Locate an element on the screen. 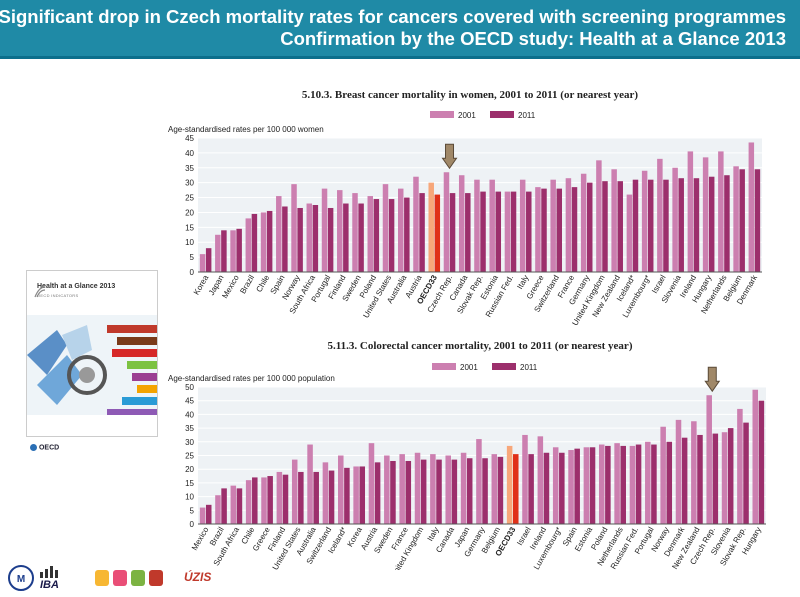 Image resolution: width=800 pixels, height=597 pixels. y-tick-label: 45 is located at coordinates (189, 138).